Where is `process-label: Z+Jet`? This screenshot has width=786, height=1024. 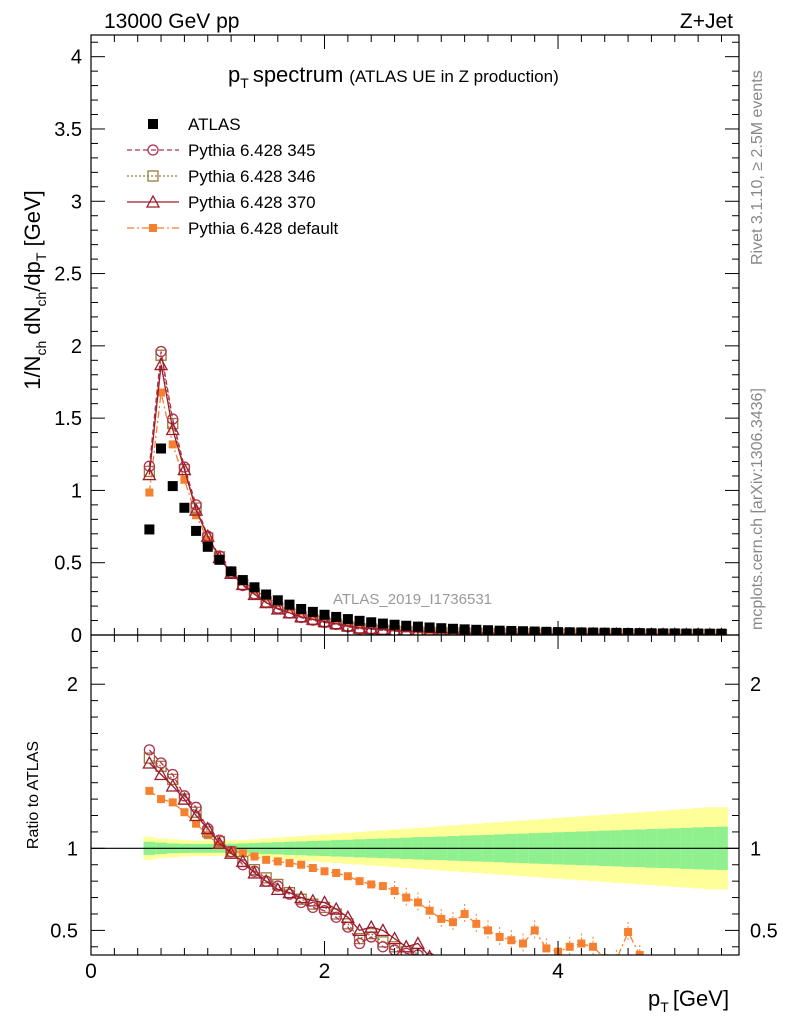
process-label: Z+Jet is located at coordinates (706, 21).